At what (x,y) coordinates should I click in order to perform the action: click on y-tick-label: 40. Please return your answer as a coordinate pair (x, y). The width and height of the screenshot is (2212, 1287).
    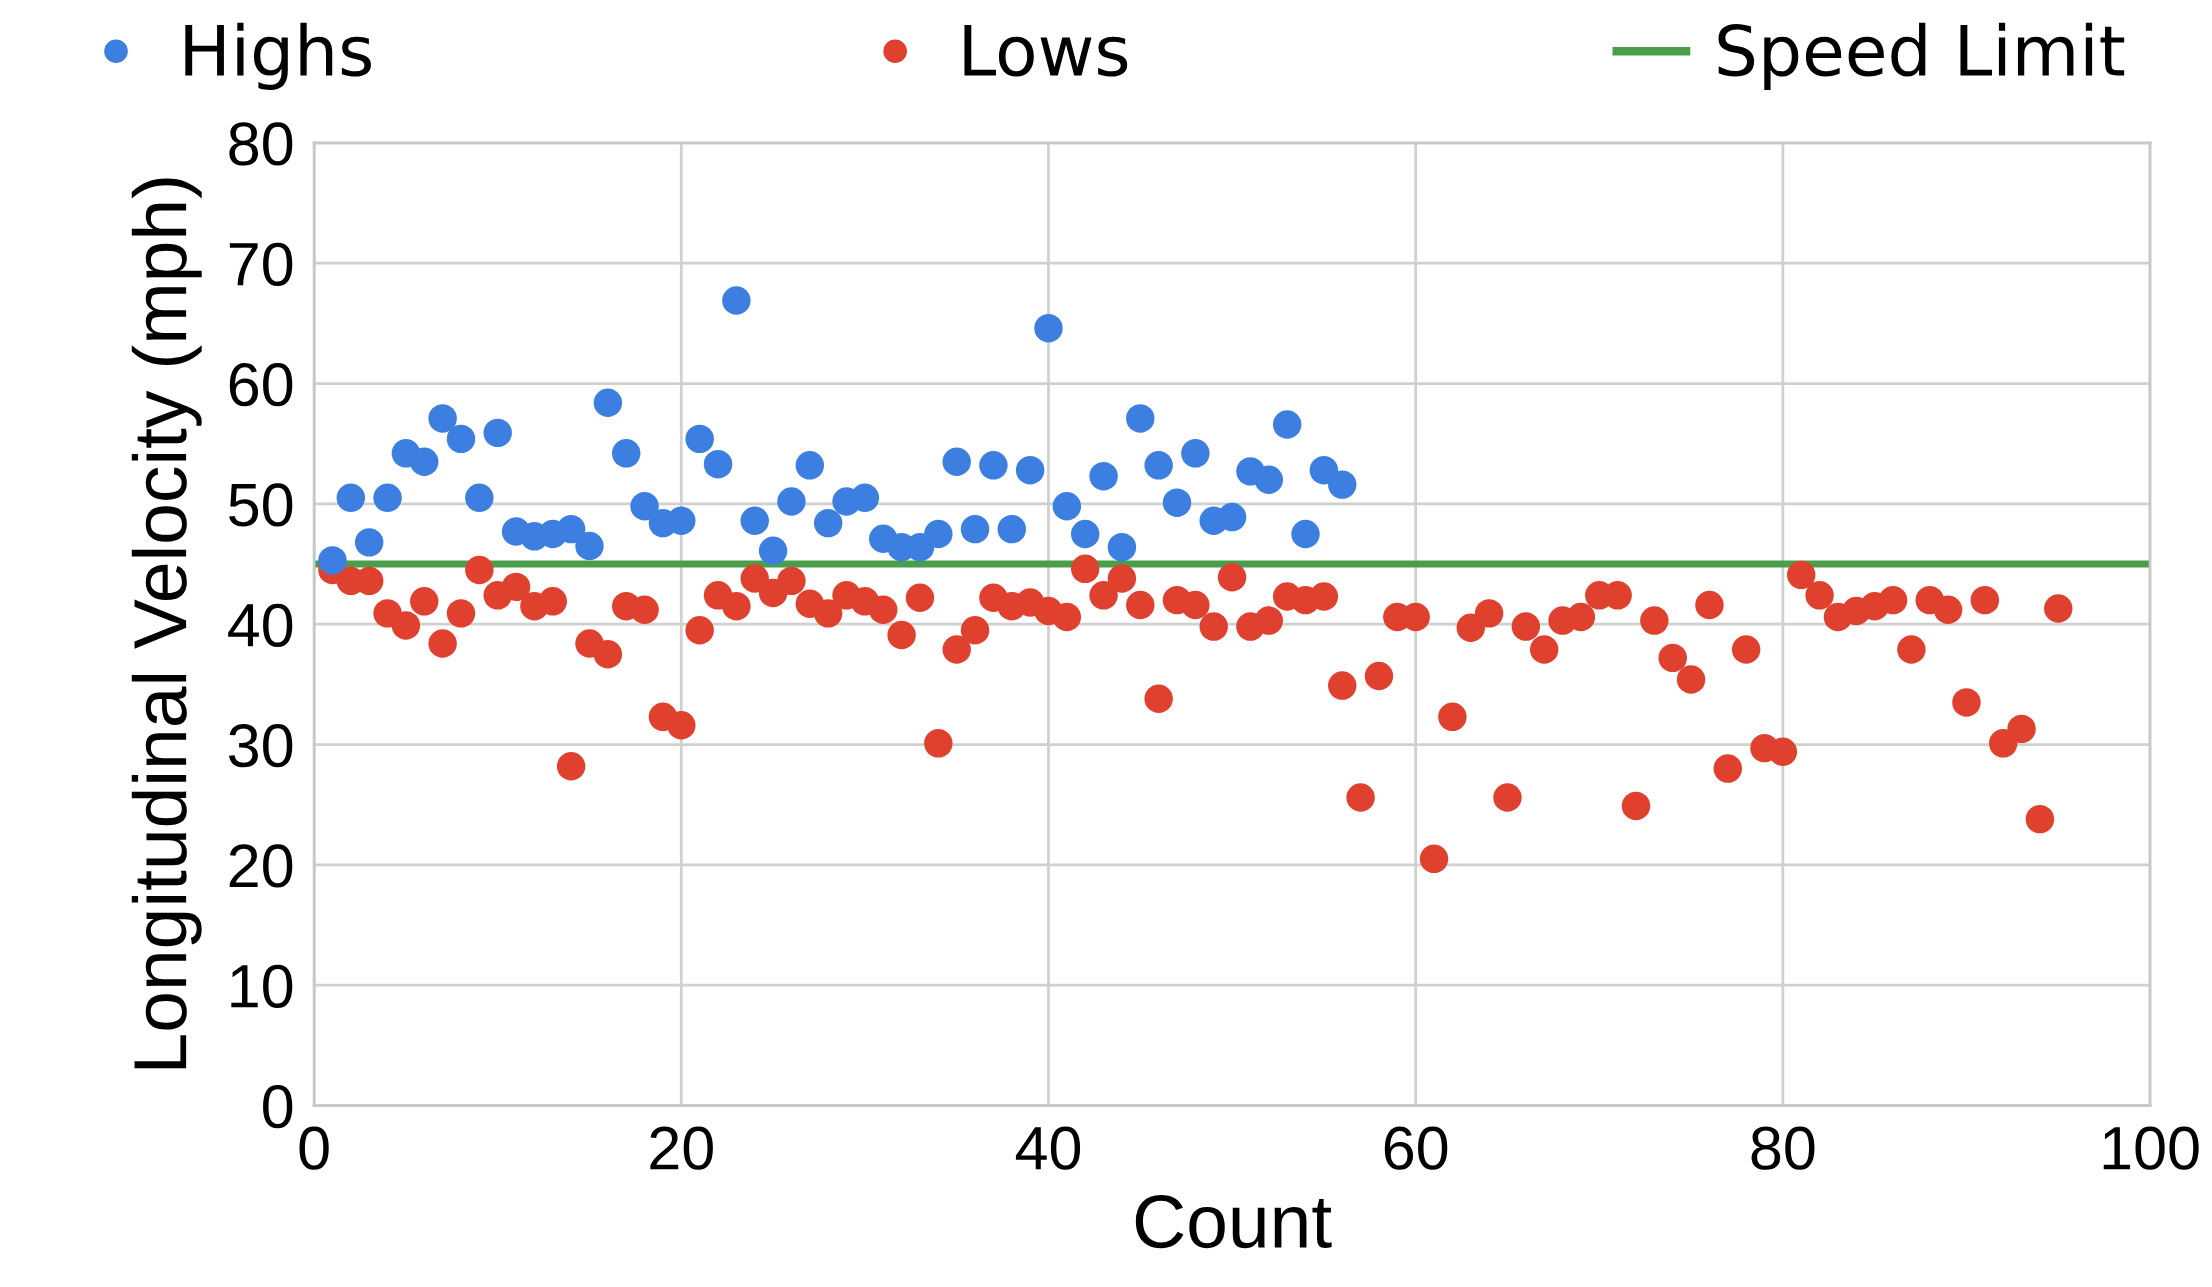
    Looking at the image, I should click on (260, 625).